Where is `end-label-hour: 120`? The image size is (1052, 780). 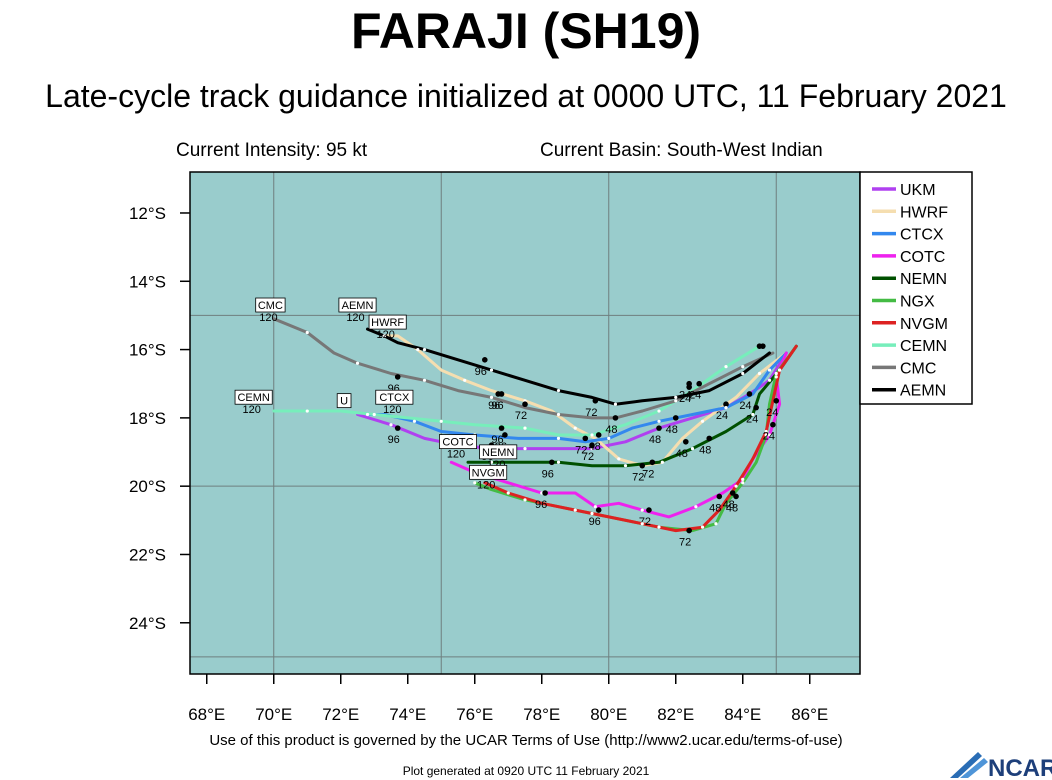 end-label-hour: 120 is located at coordinates (456, 455).